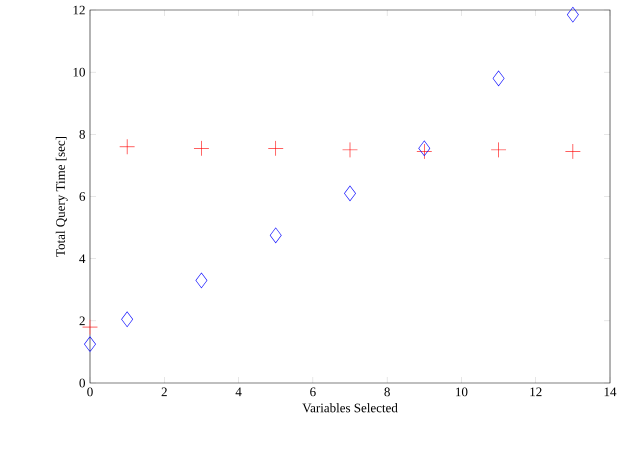 This screenshot has height=461, width=622. Describe the element at coordinates (82, 383) in the screenshot. I see `y-tick-label: 0` at that location.